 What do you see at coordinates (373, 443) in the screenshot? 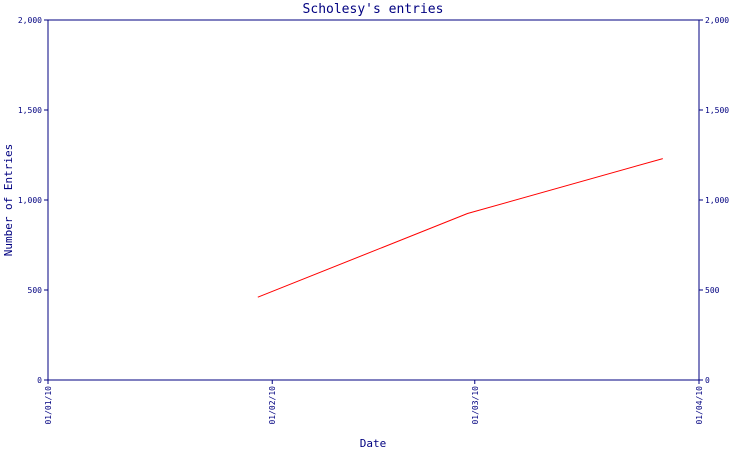
I see `x-axis-title: Date` at bounding box center [373, 443].